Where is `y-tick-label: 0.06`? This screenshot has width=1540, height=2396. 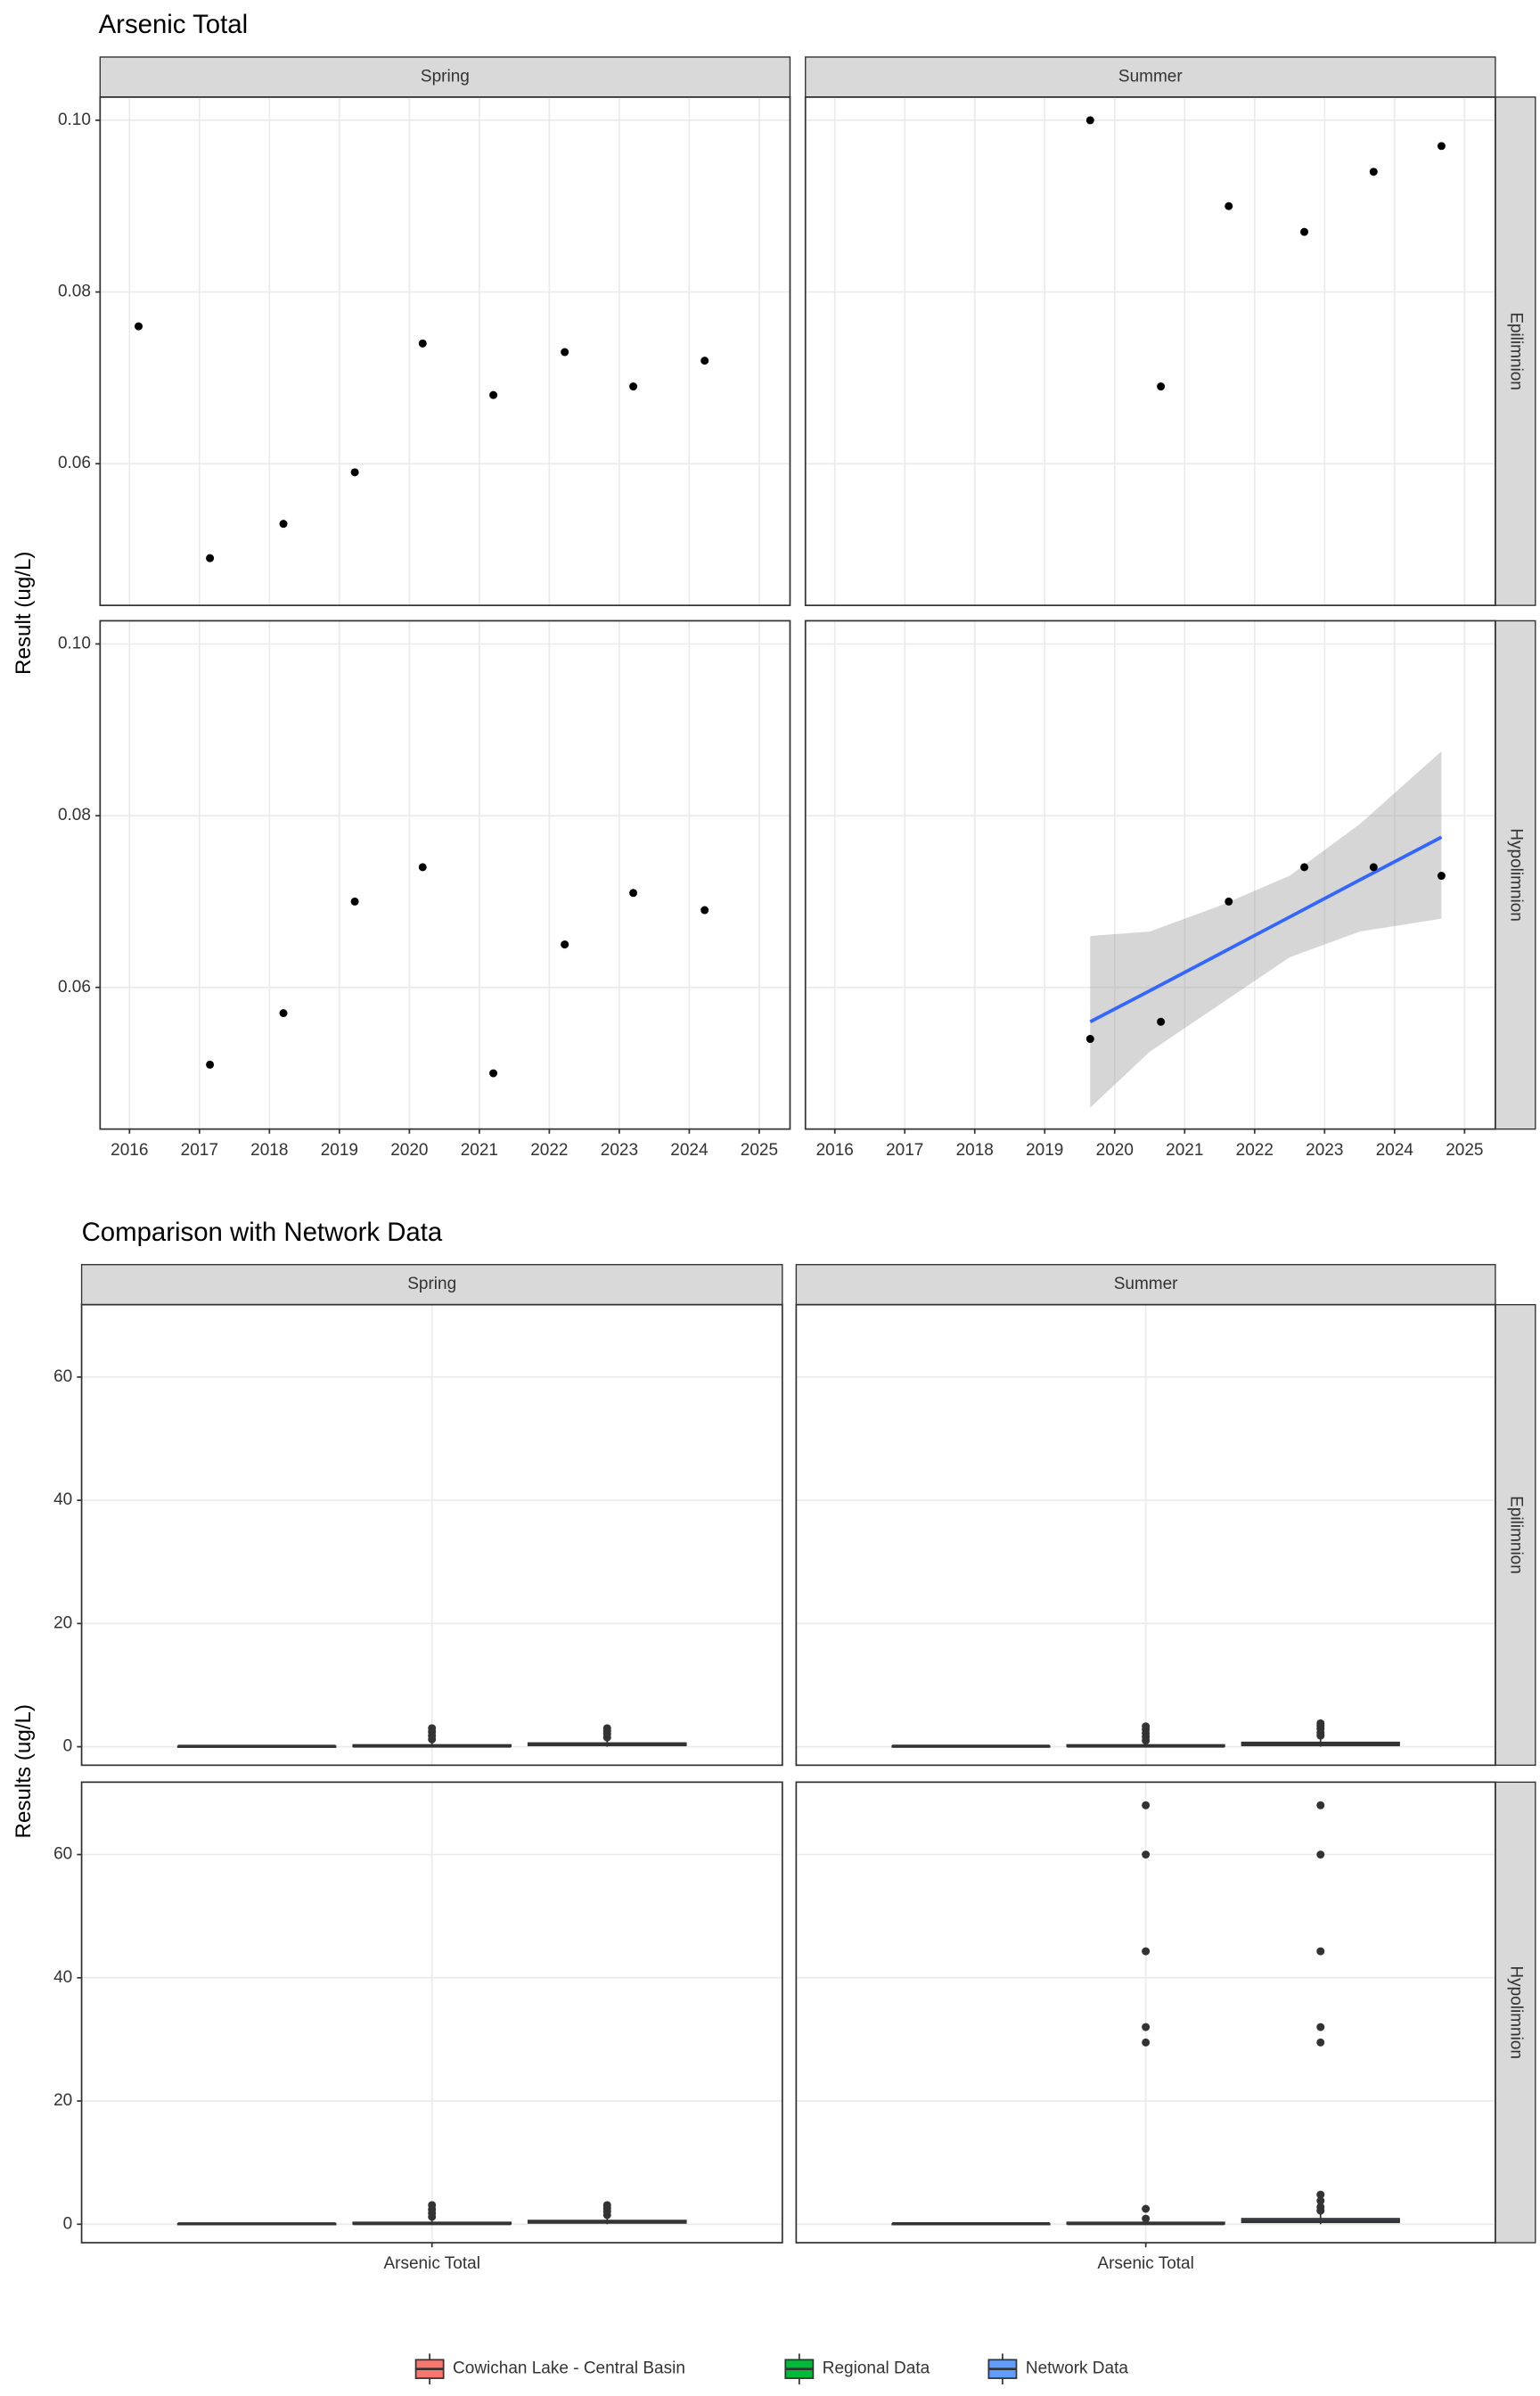
y-tick-label: 0.06 is located at coordinates (74, 463).